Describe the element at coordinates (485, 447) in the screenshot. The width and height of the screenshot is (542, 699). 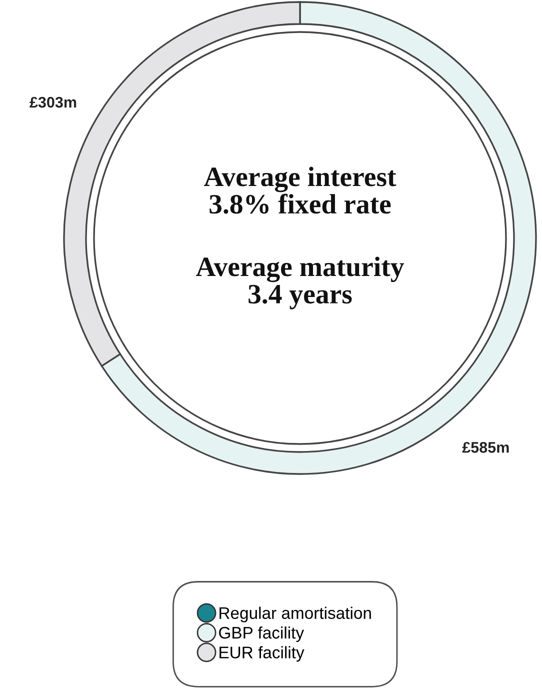
I see `data-label: £585m` at that location.